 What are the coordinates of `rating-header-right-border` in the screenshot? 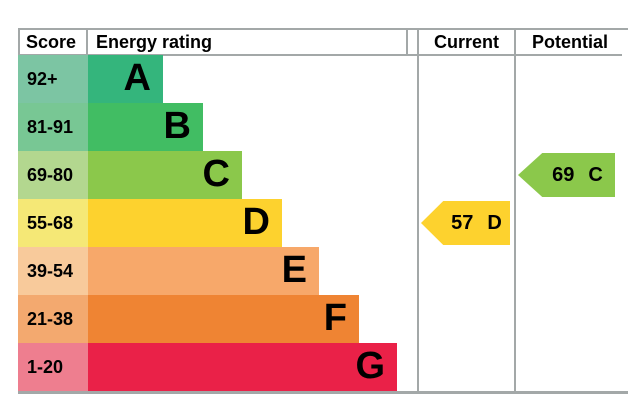 It's located at (407, 42).